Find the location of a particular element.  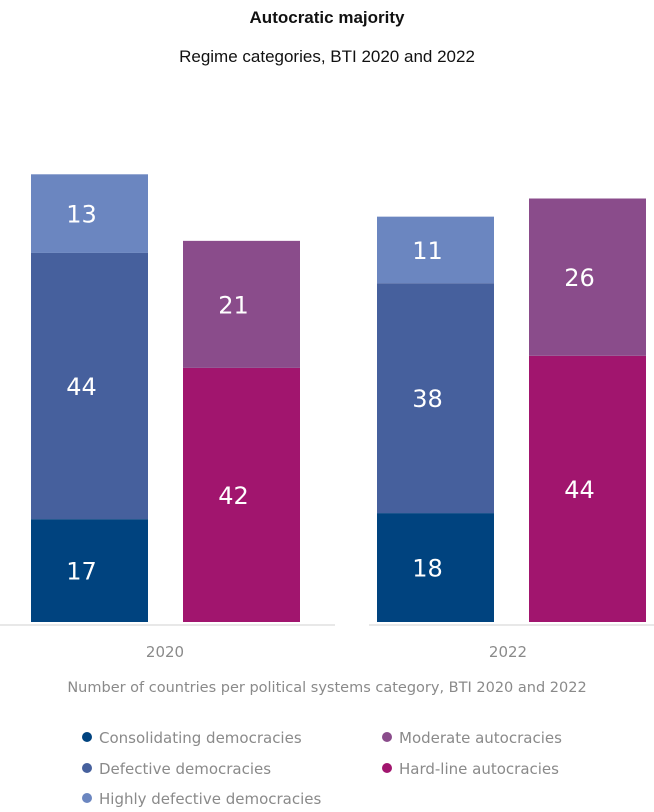

data-label: 21 is located at coordinates (233, 305).